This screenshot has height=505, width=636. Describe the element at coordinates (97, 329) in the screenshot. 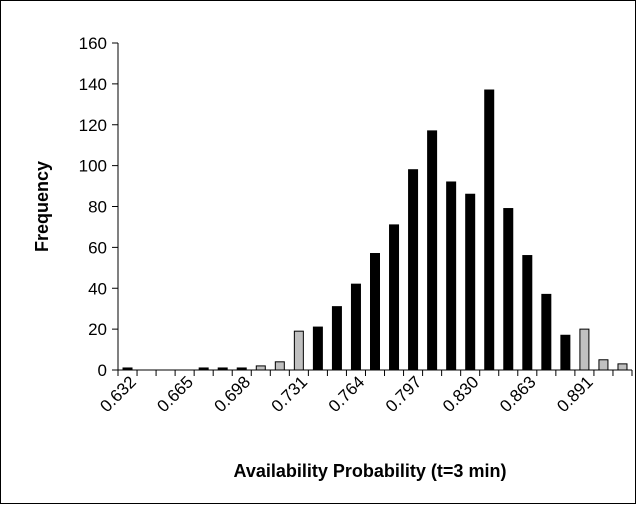

I see `y-tick-label: 20` at that location.